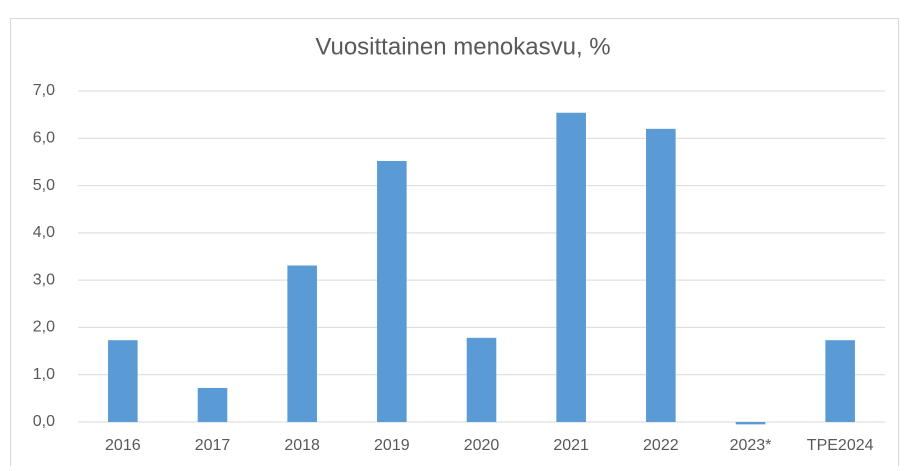  I want to click on y-tick-label: 1,0, so click(44, 374).